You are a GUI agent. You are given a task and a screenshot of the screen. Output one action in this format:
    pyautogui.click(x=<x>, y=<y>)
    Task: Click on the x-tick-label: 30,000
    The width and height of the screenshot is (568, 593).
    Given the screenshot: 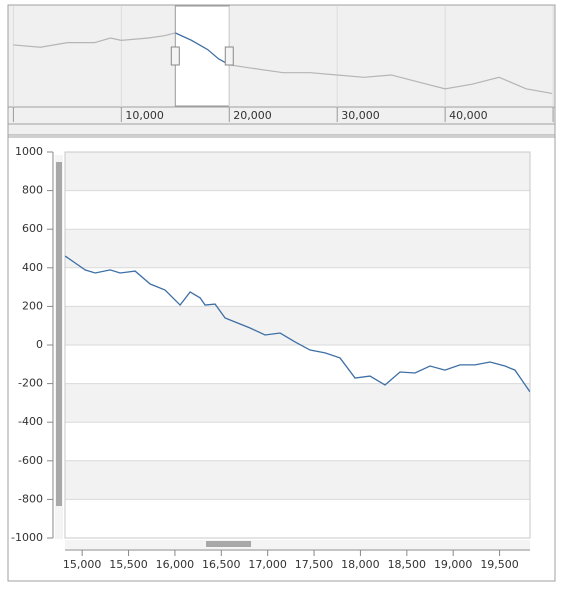 What is the action you would take?
    pyautogui.click(x=360, y=115)
    